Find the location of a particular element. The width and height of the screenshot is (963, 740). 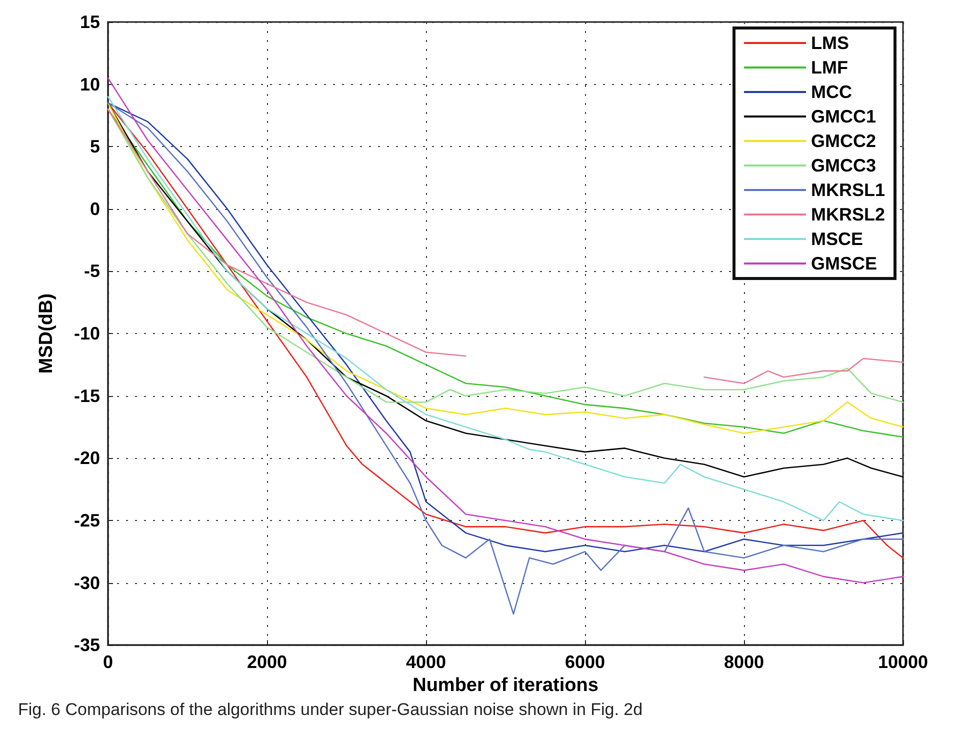

y-tick-label: -15 is located at coordinates (87, 396).